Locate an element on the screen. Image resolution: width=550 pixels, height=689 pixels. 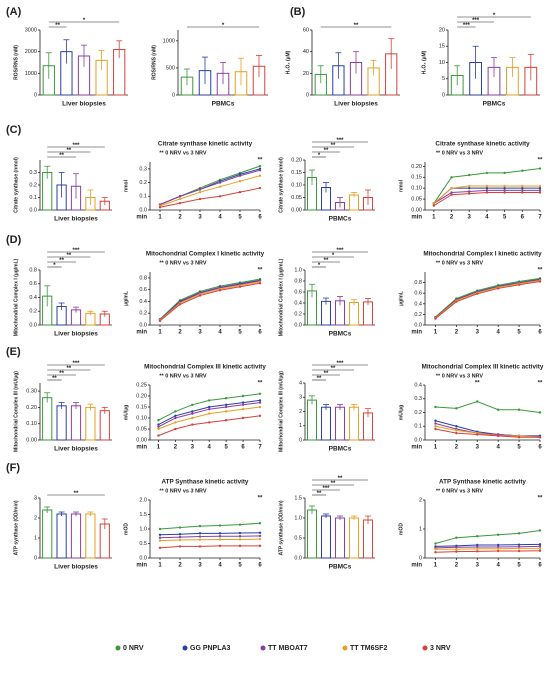
legend-label: TT MBOAT7 is located at coordinates (288, 648).